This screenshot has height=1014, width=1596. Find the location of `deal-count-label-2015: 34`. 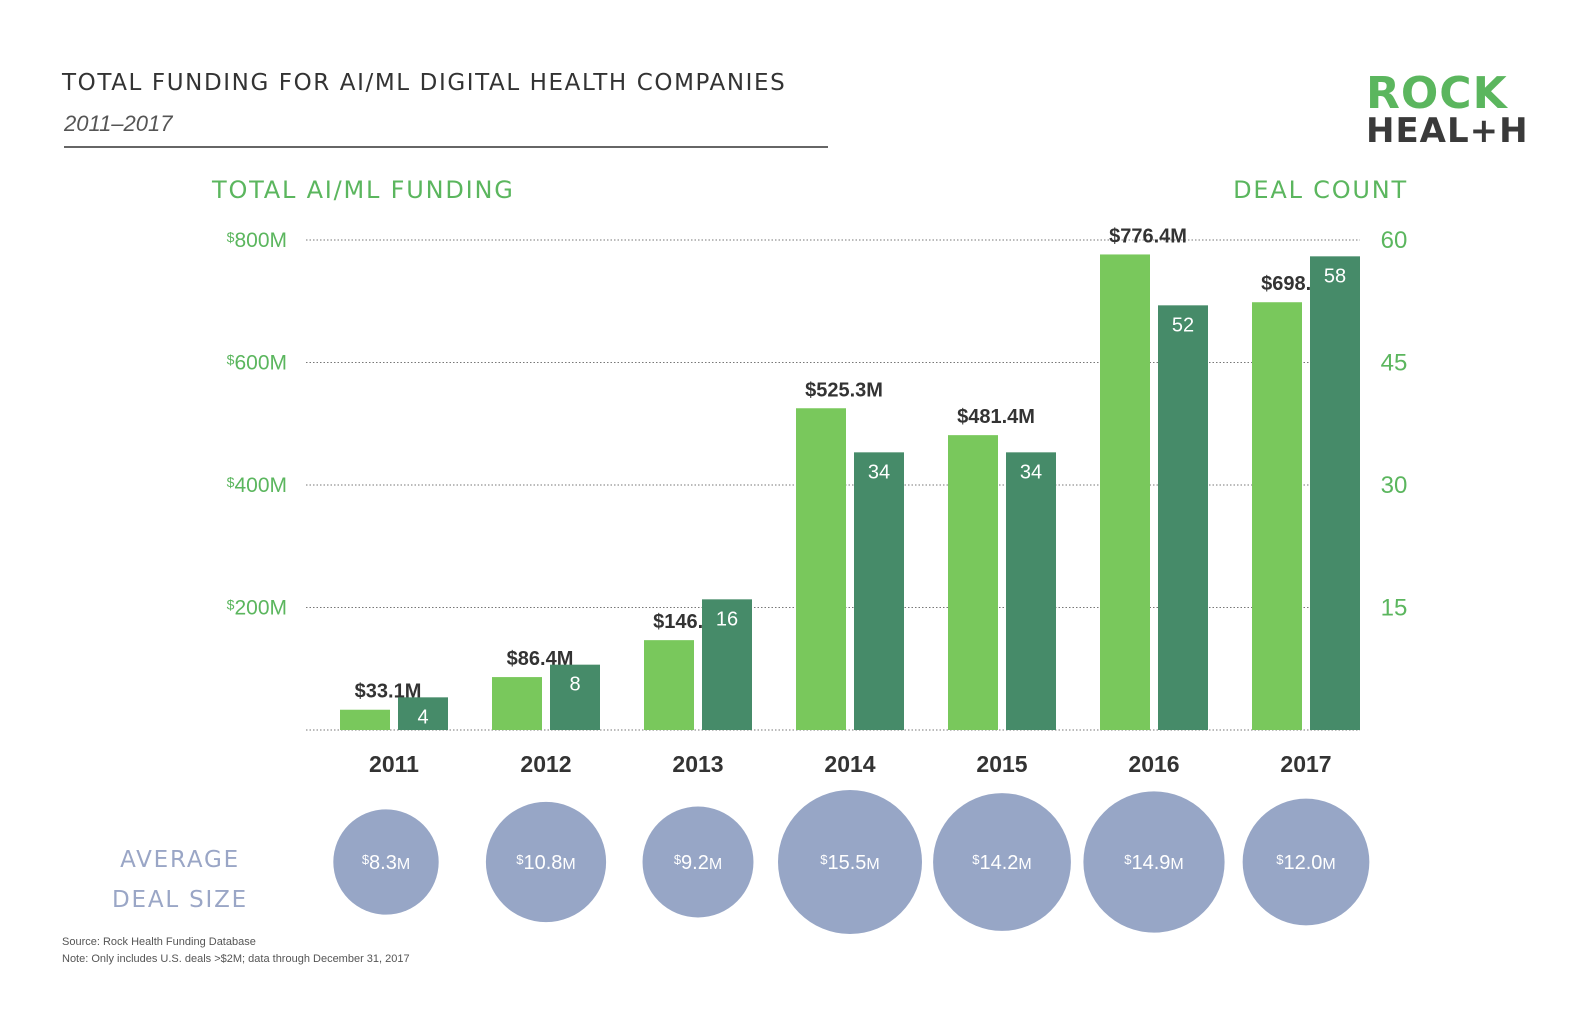

deal-count-label-2015: 34 is located at coordinates (1031, 472).